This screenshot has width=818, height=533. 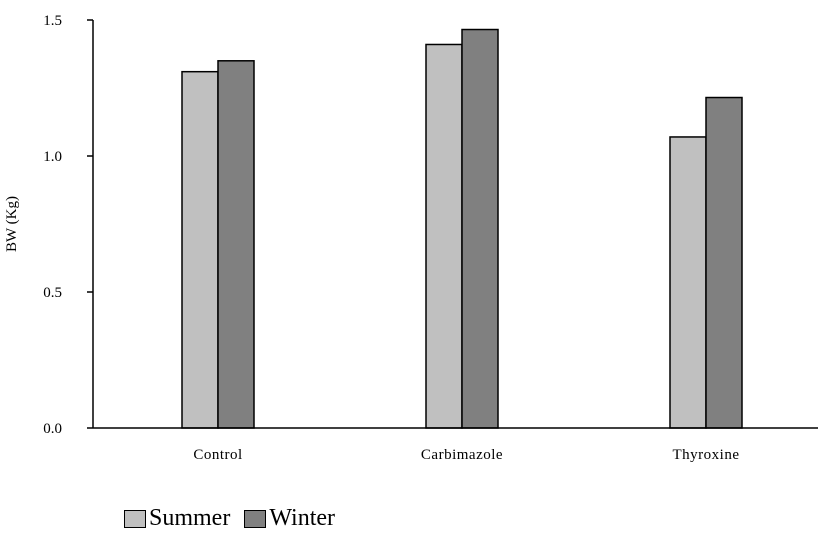 I want to click on legend-item-summer: Summer, so click(x=177, y=518).